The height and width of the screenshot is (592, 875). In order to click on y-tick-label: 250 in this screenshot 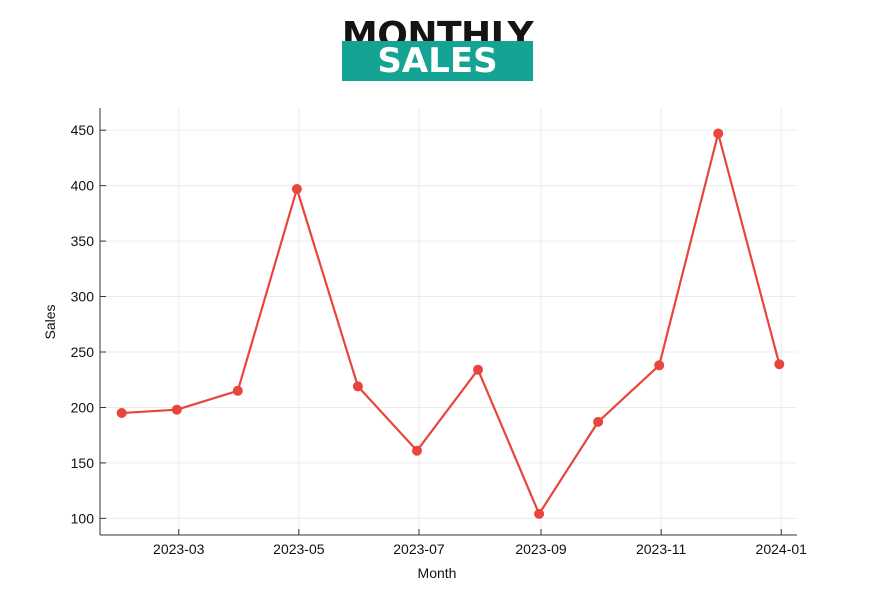, I will do `click(83, 352)`.